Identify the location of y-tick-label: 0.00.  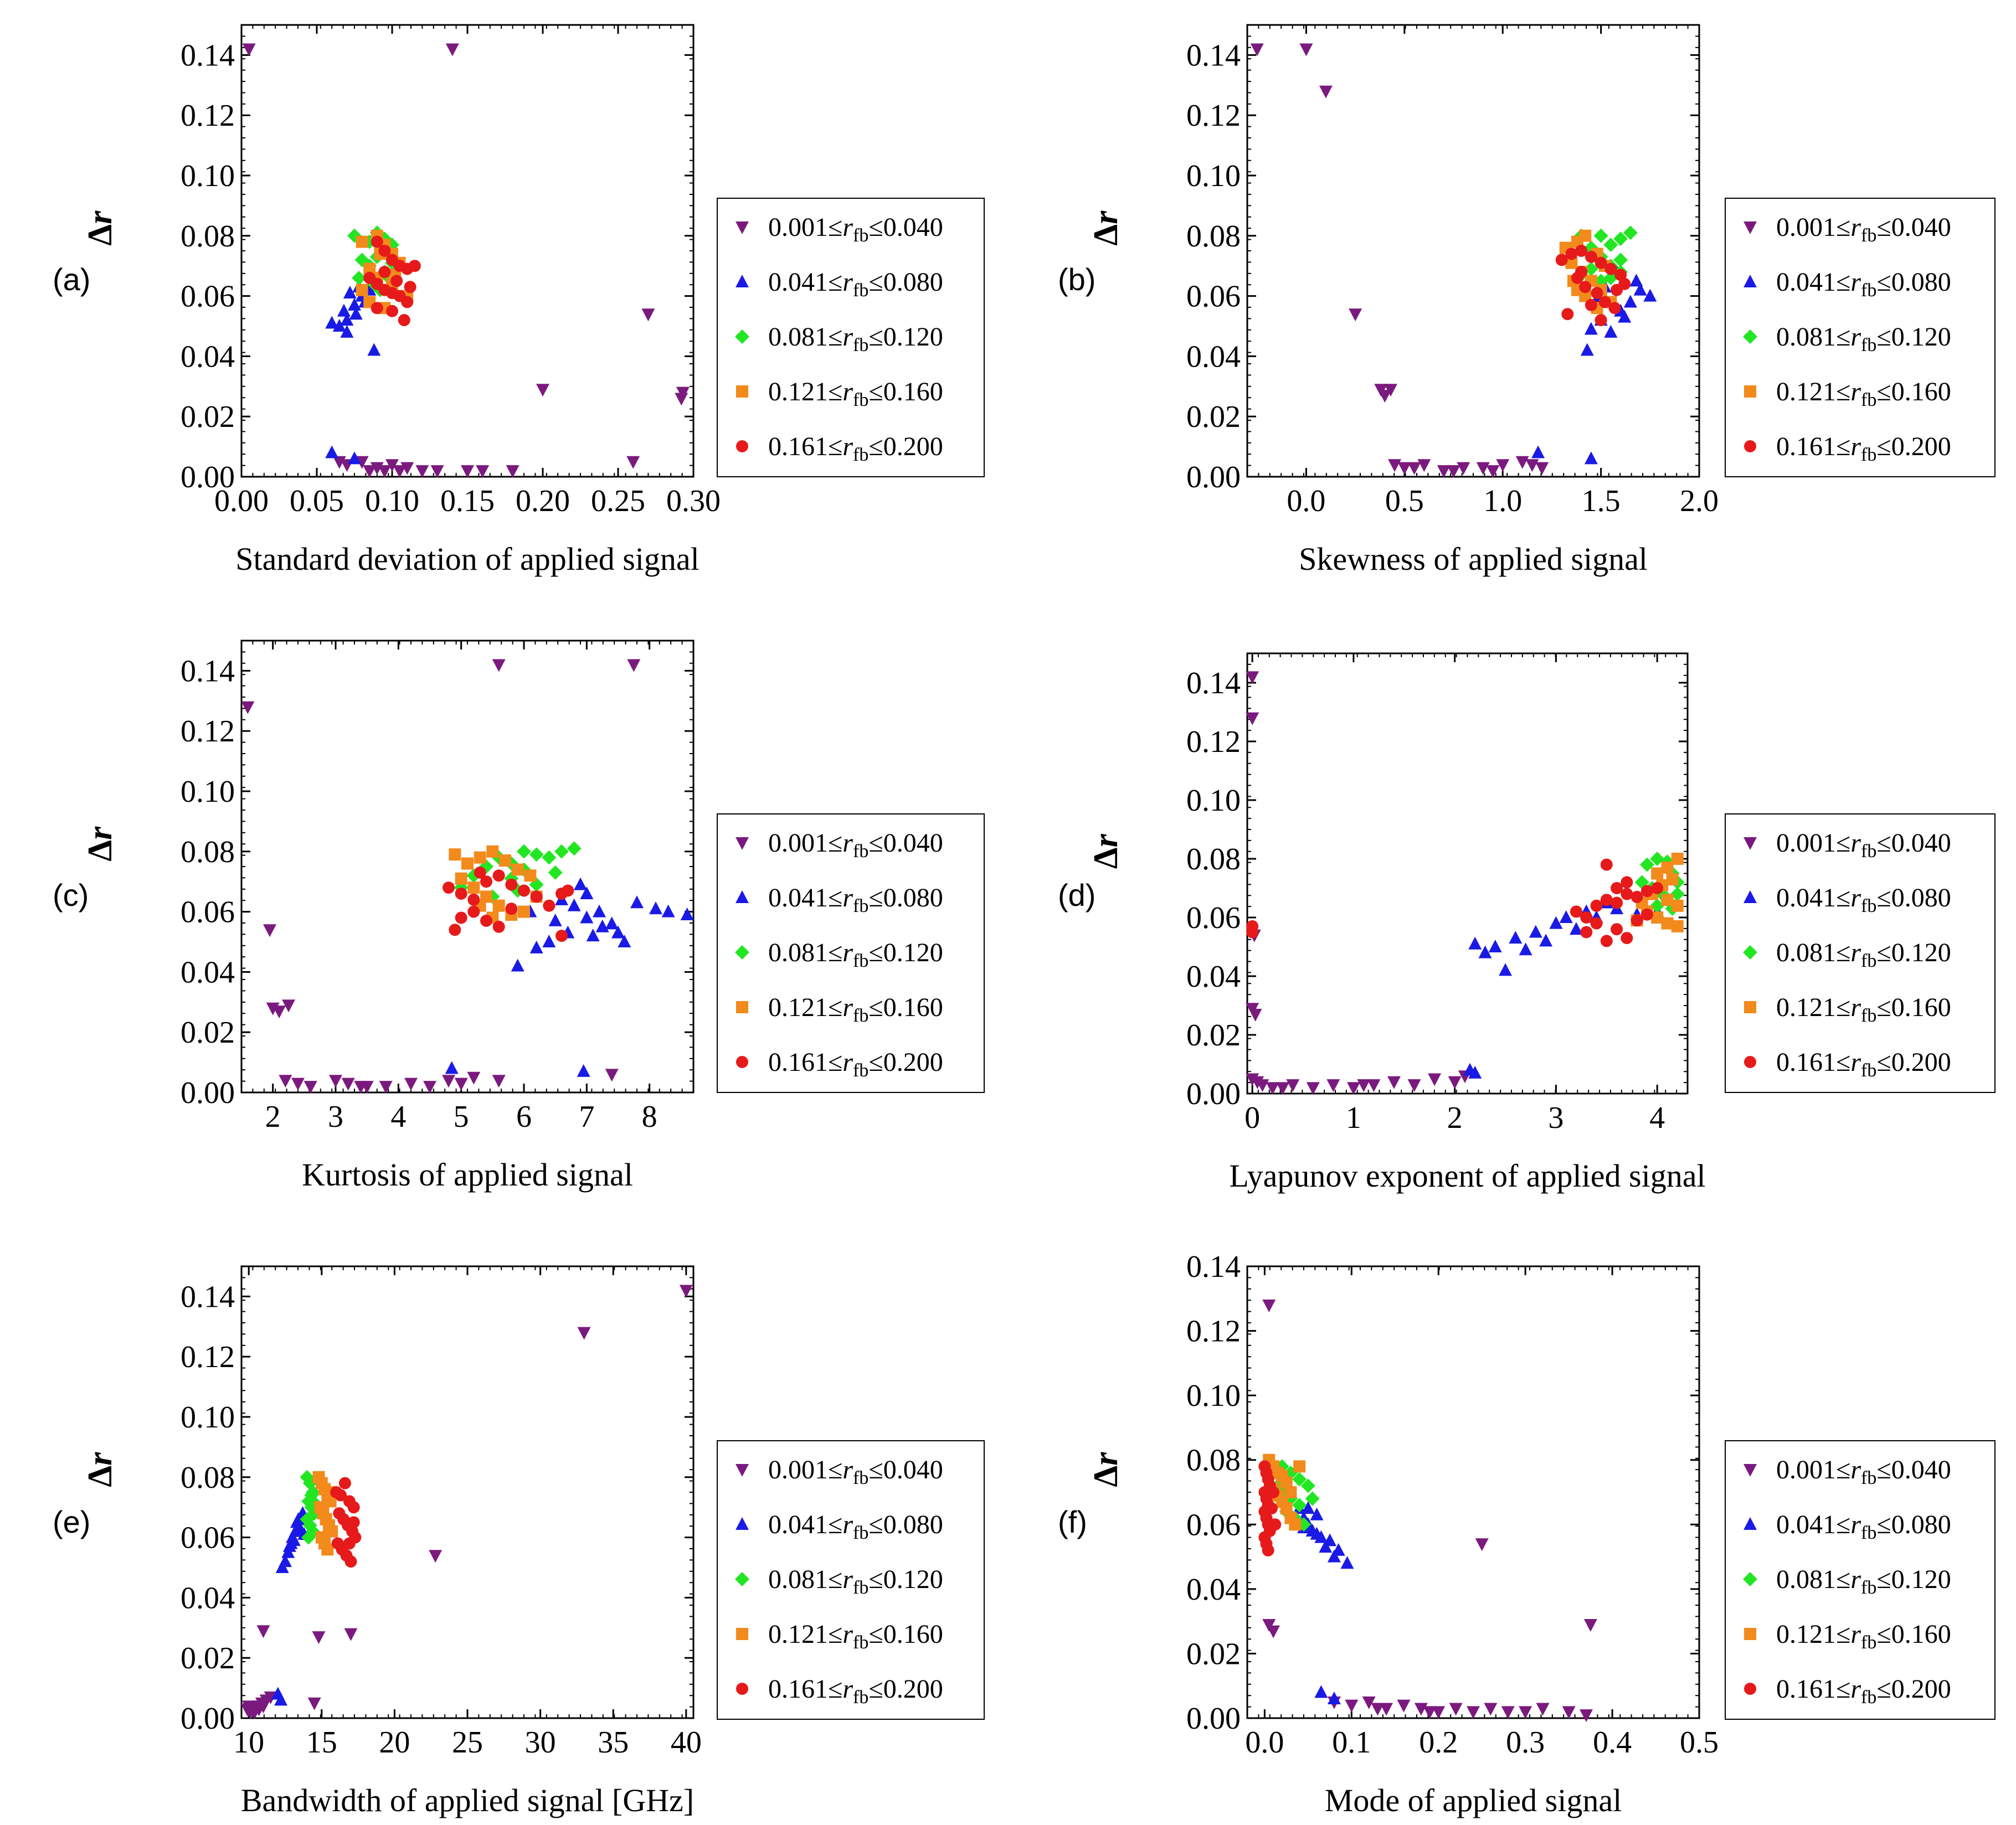
(208, 1093).